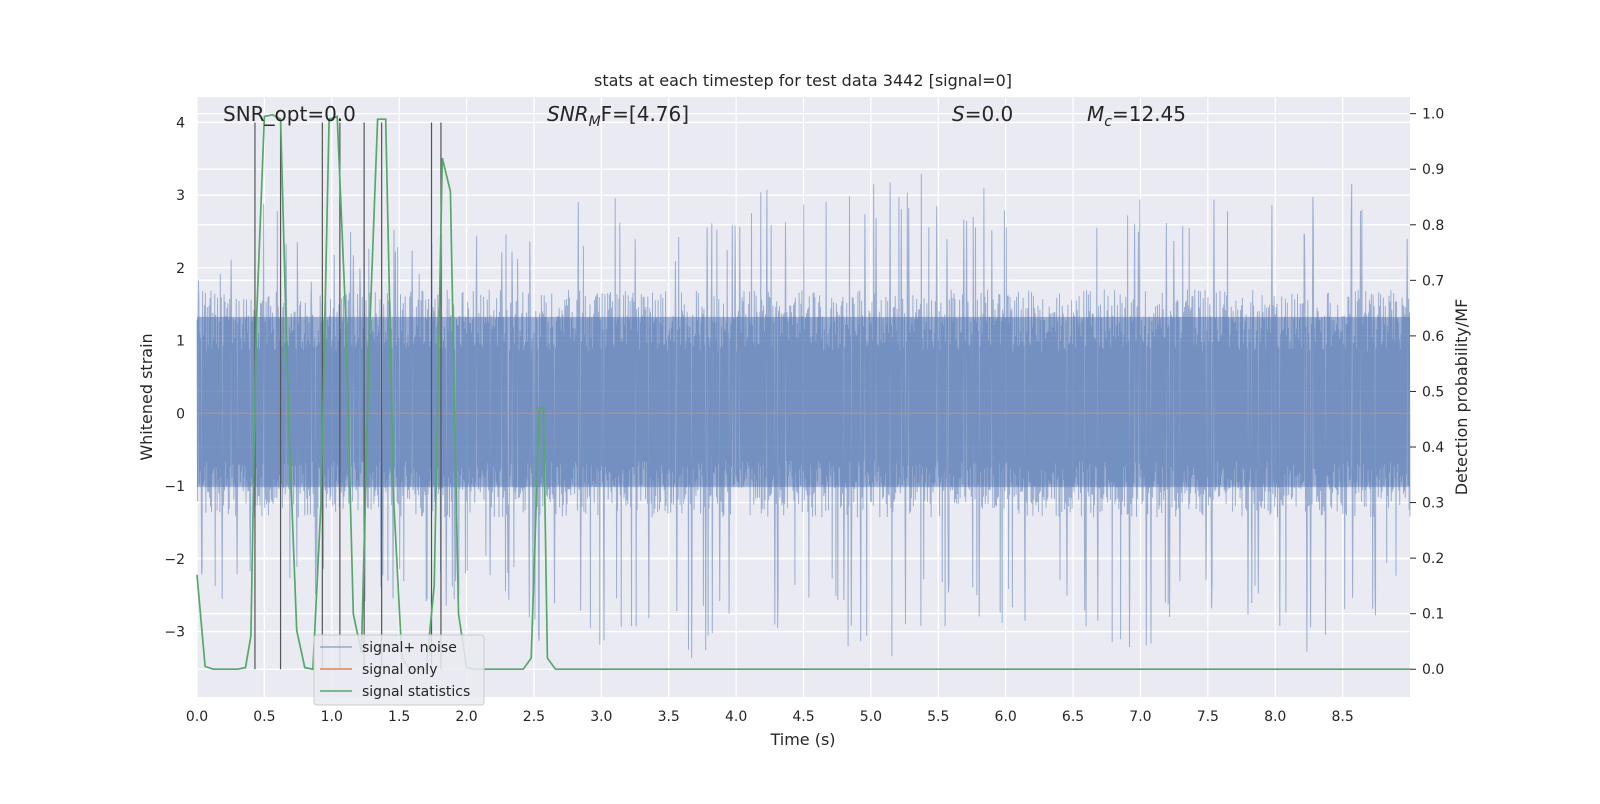 This screenshot has width=1600, height=804. What do you see at coordinates (736, 717) in the screenshot?
I see `x-tick-label: 4.0` at bounding box center [736, 717].